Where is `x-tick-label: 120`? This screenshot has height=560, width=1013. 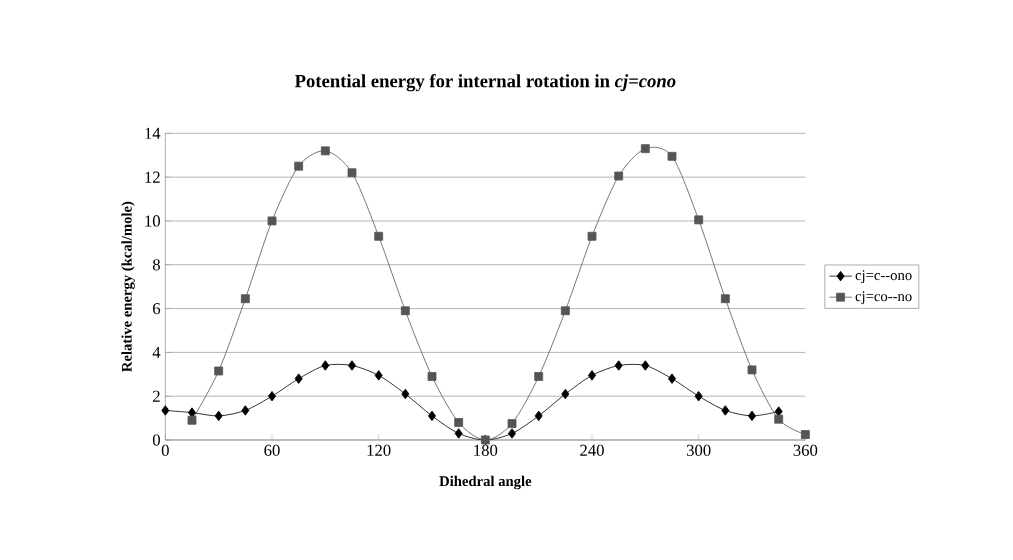
x-tick-label: 120 is located at coordinates (379, 450).